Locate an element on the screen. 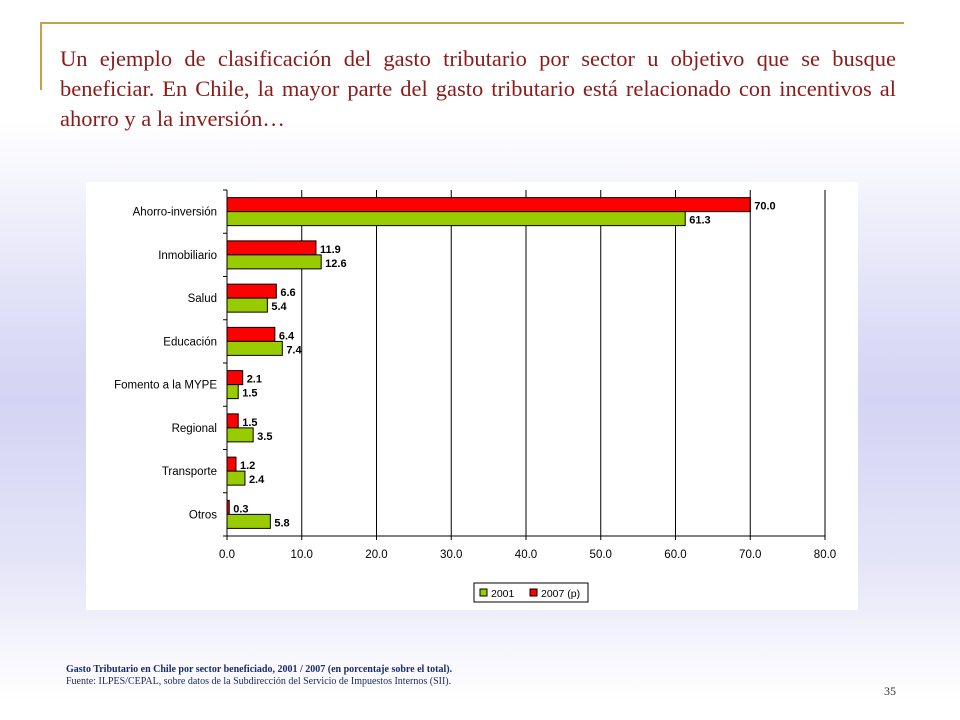 Image resolution: width=960 pixels, height=720 pixels. category-label-ahorro-inversion: Ahorro-inversión is located at coordinates (175, 213).